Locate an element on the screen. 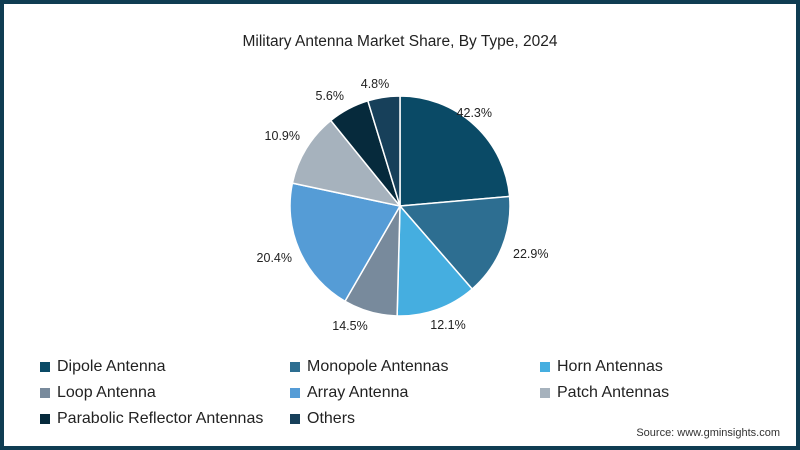 The width and height of the screenshot is (800, 450). data-label-monopole: 22.9% is located at coordinates (530, 254).